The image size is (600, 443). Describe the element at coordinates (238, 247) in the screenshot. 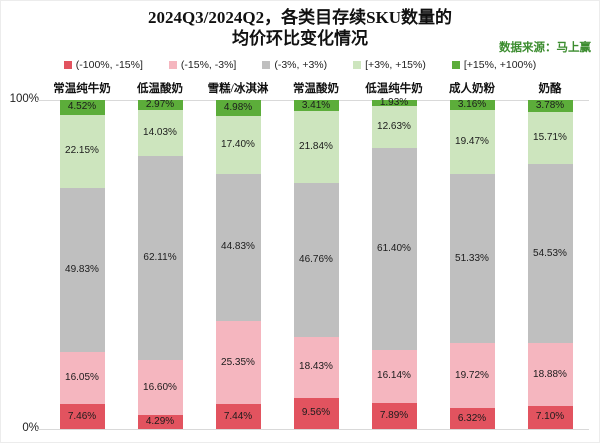

I see `bar-segment: 44.83%` at that location.